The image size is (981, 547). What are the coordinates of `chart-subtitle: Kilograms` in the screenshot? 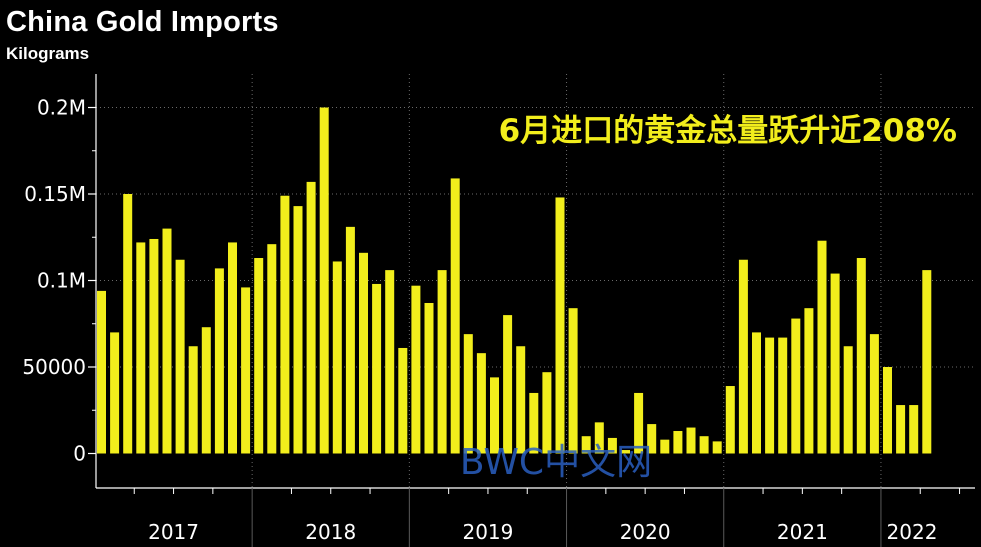 It's located at (48, 53).